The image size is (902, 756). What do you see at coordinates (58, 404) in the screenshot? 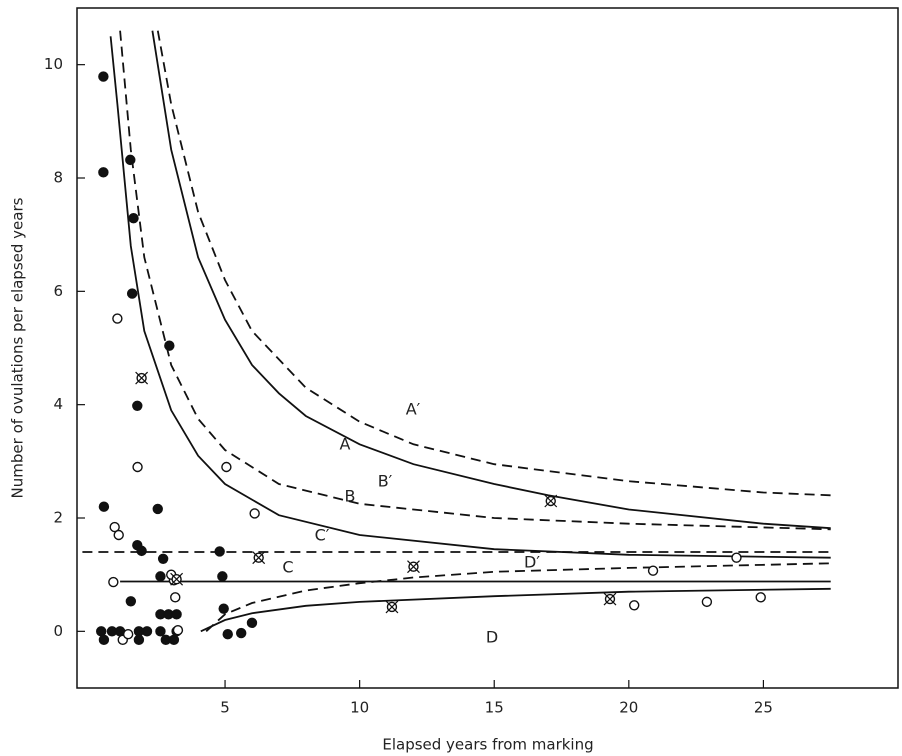
I see `y-tick-label: 4` at bounding box center [58, 404].